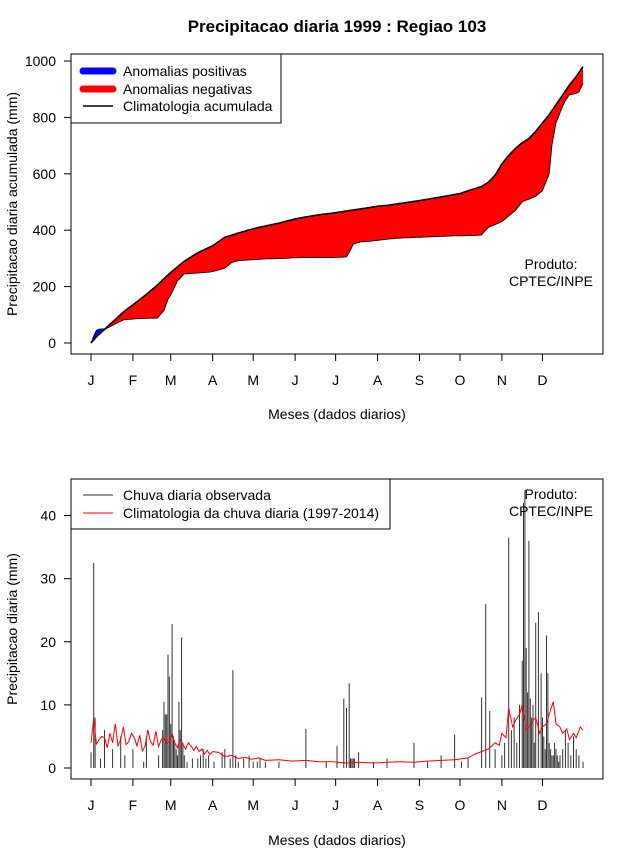  Describe the element at coordinates (335, 380) in the screenshot. I see `x-tick-label-top-6: J` at that location.